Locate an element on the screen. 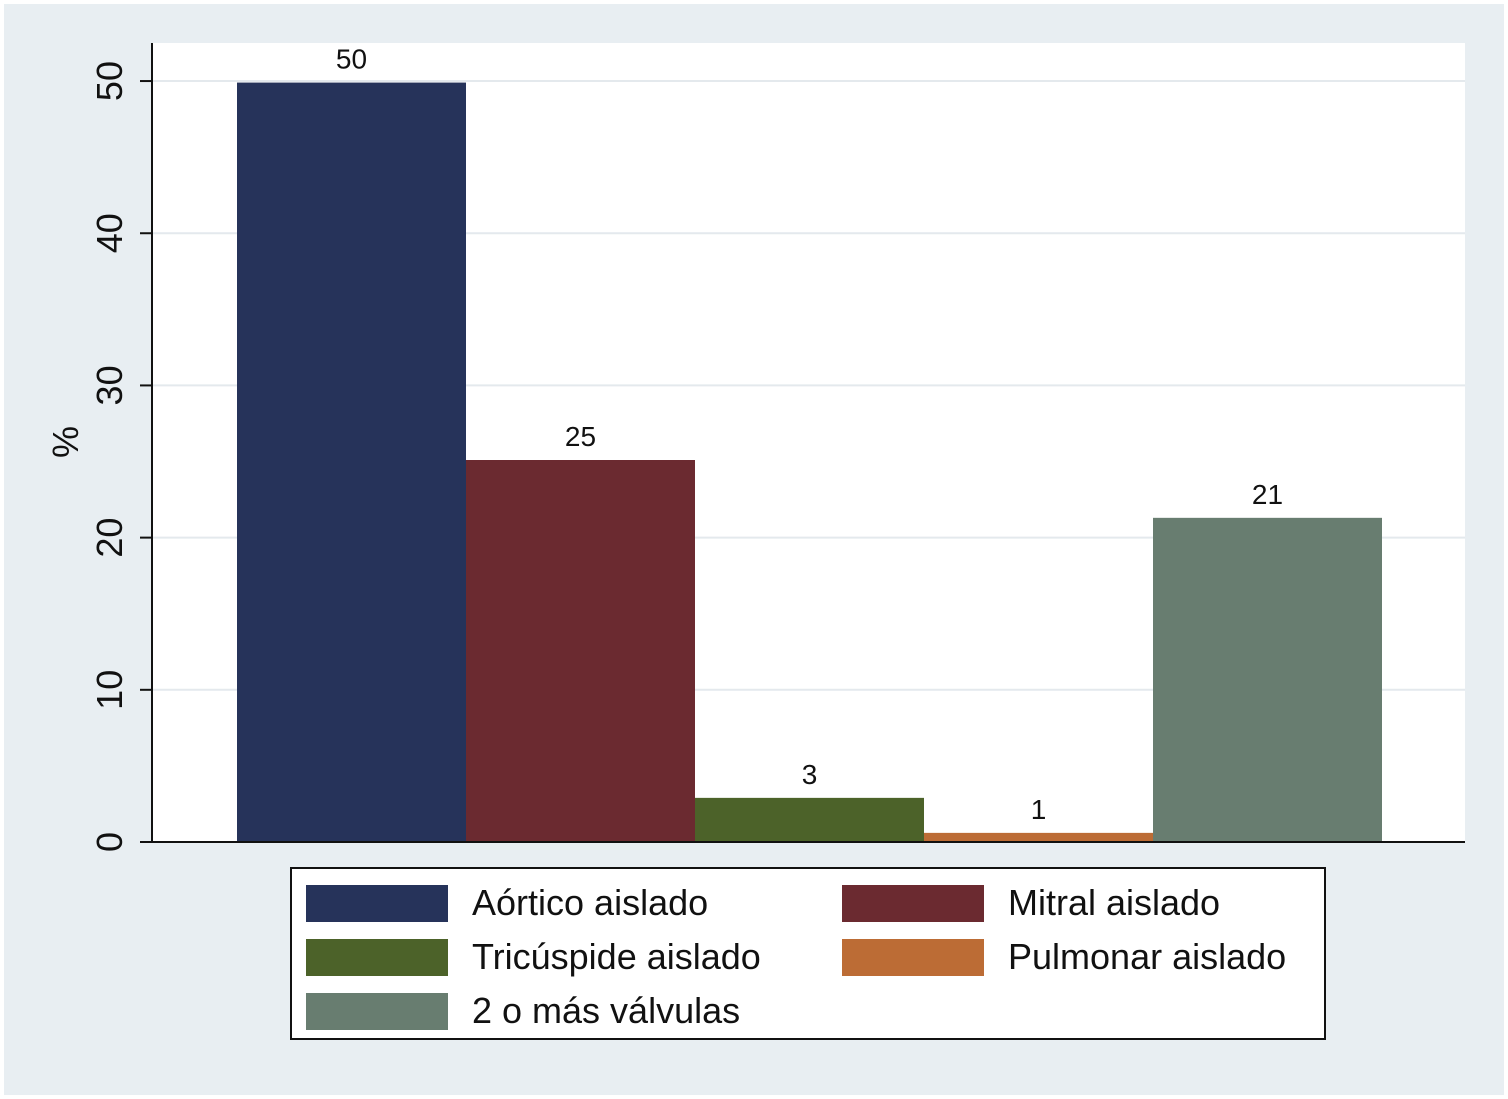 The image size is (1508, 1099). legend-item: Tricúspide aislado is located at coordinates (533, 956).